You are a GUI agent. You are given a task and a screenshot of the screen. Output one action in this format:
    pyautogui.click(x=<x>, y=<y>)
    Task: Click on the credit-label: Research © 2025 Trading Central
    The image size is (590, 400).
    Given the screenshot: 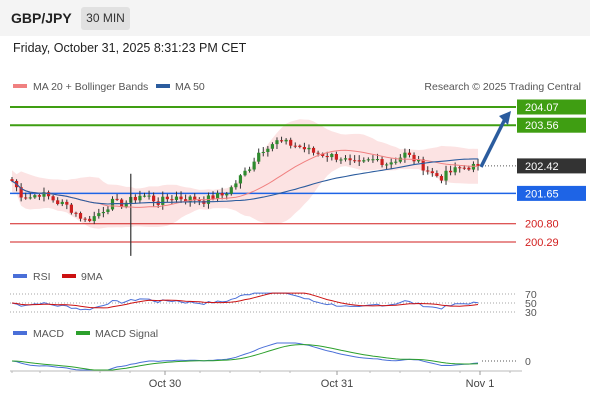 What is the action you would take?
    pyautogui.click(x=502, y=87)
    